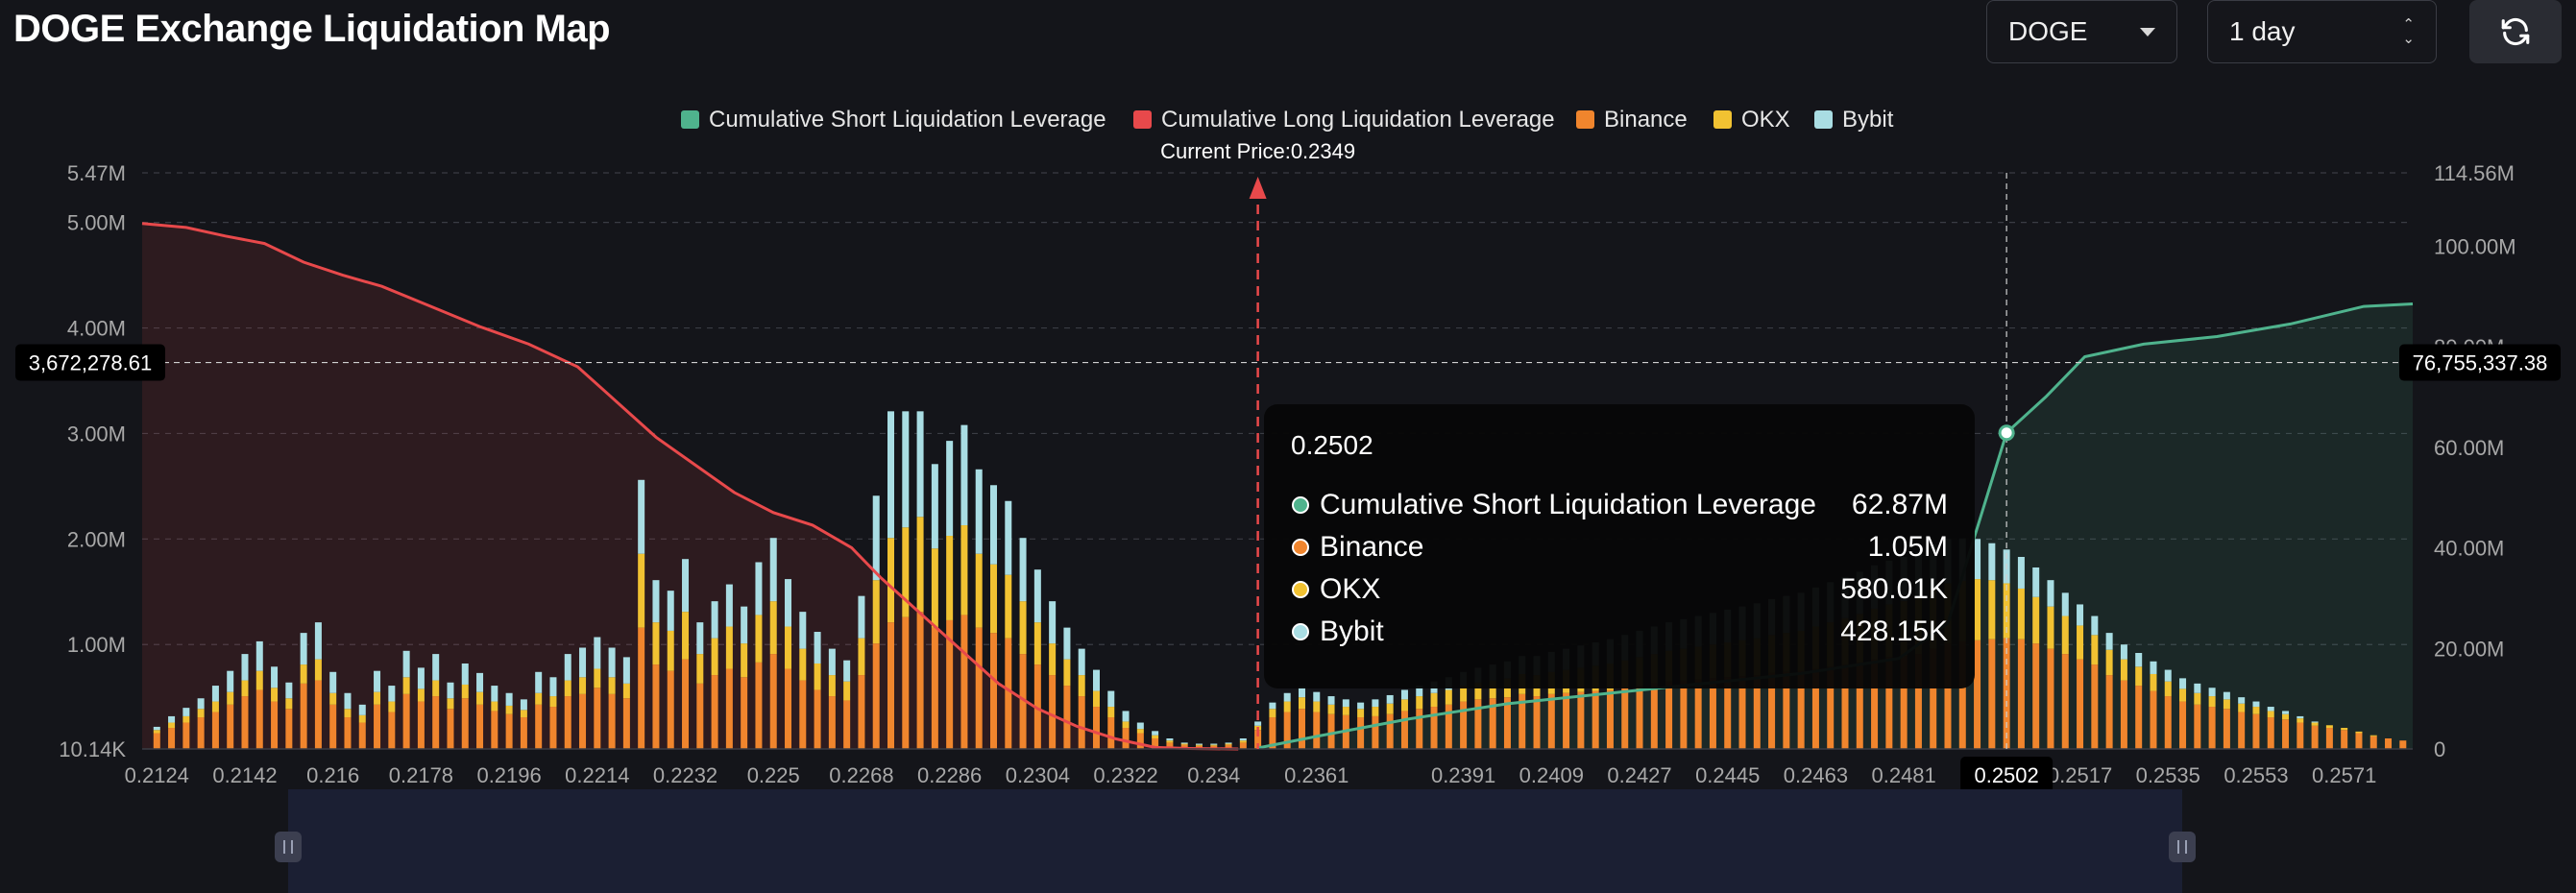  Describe the element at coordinates (2322, 31) in the screenshot. I see `range-select: 1 day ⌃ ⌄` at that location.